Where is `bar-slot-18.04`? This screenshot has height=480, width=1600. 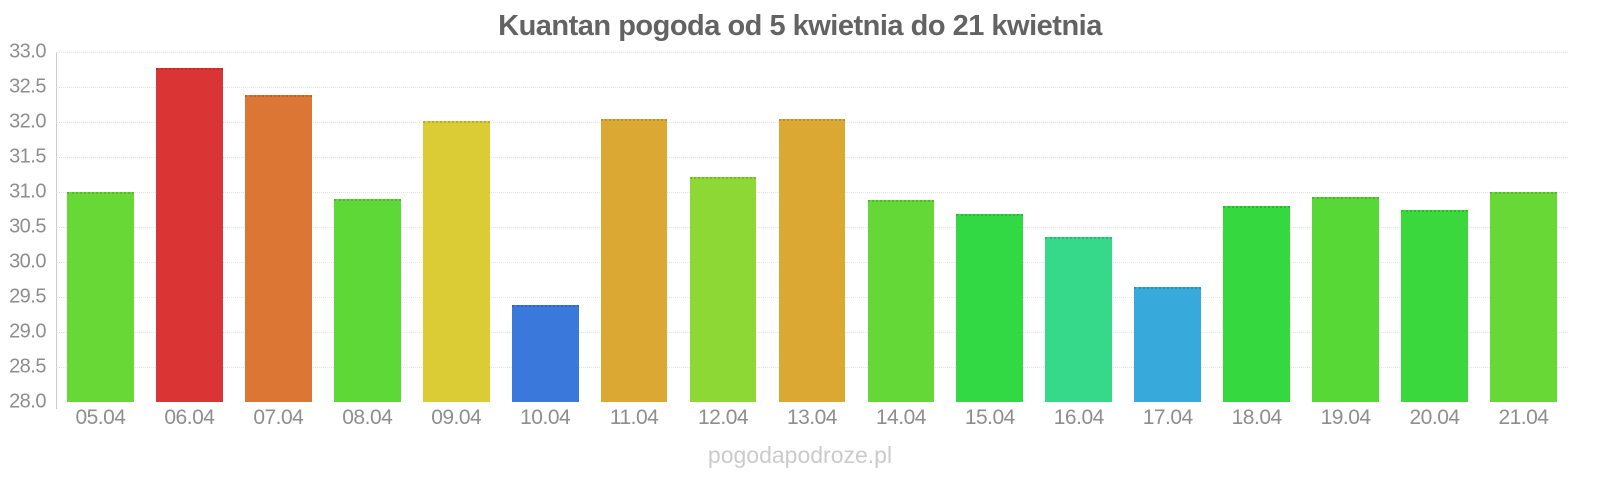 bar-slot-18.04 is located at coordinates (1256, 227).